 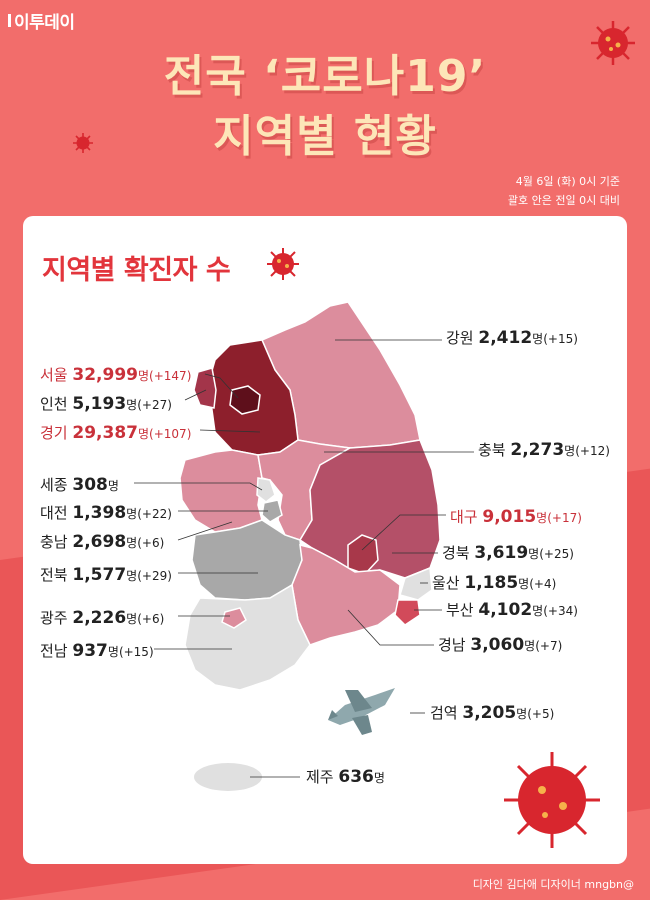 What do you see at coordinates (530, 646) in the screenshot?
I see `gyeongnam-unit: 명` at bounding box center [530, 646].